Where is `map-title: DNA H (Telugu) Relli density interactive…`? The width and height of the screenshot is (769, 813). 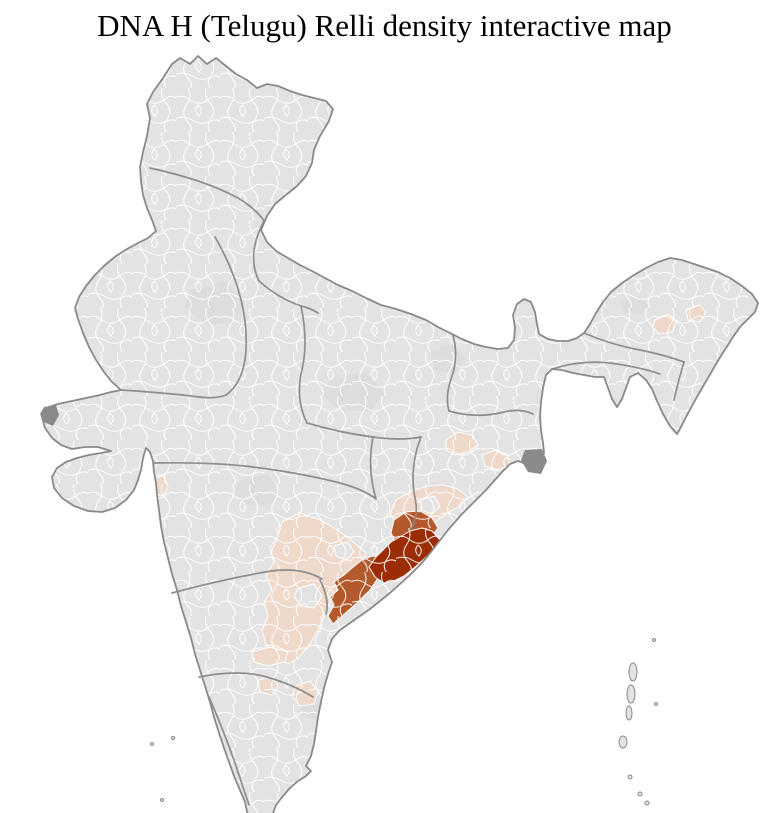 map-title: DNA H (Telugu) Relli density interactive… is located at coordinates (384, 25).